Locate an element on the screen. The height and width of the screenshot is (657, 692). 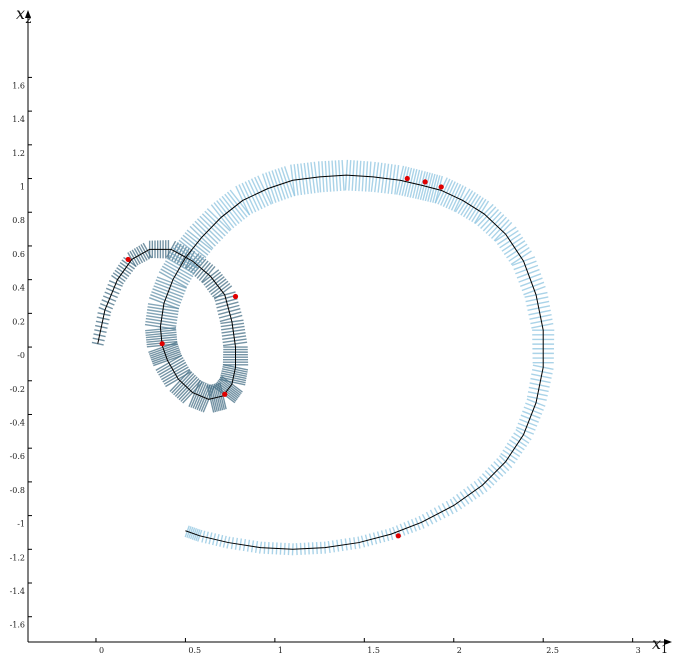
y-axis-label-subscript: 2 is located at coordinates (28, 19).